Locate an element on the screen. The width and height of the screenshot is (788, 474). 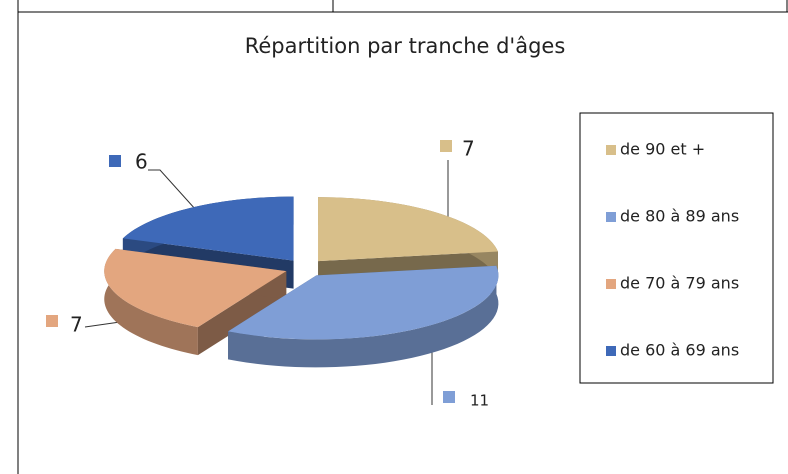
legend-label: de 90 et + is located at coordinates (662, 149).